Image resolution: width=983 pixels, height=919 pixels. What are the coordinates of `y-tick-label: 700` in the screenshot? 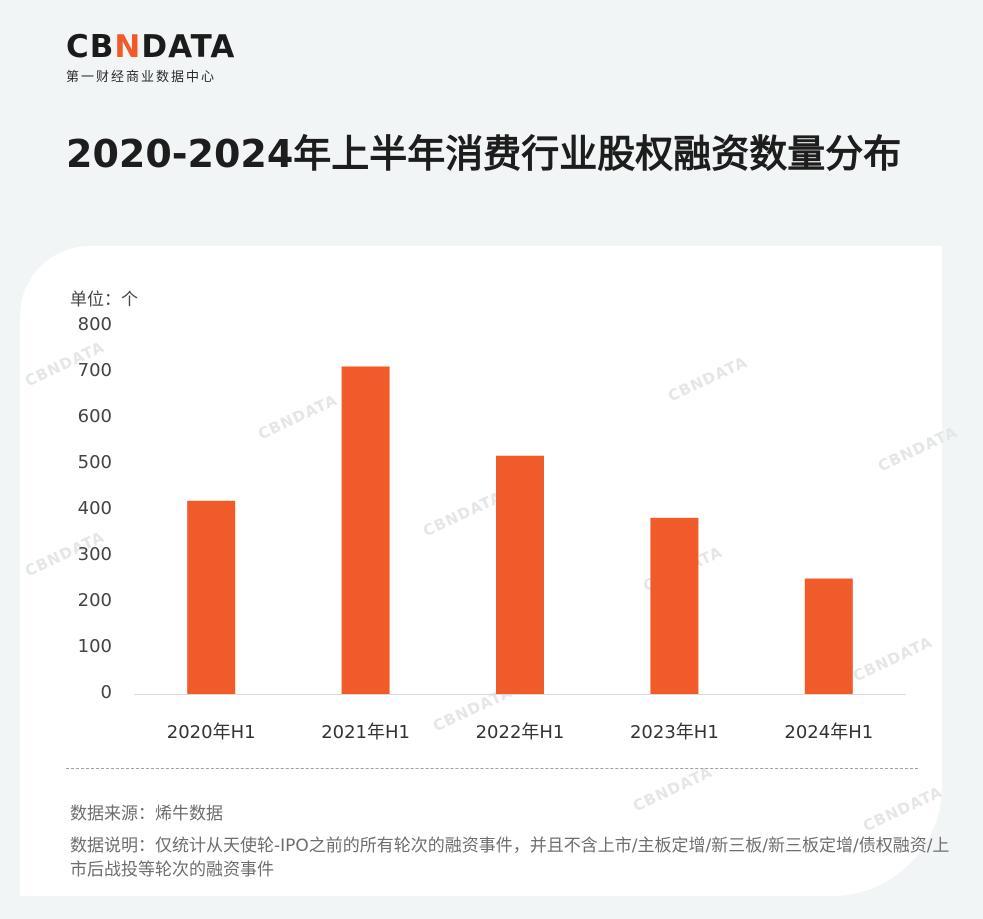 It's located at (94, 370).